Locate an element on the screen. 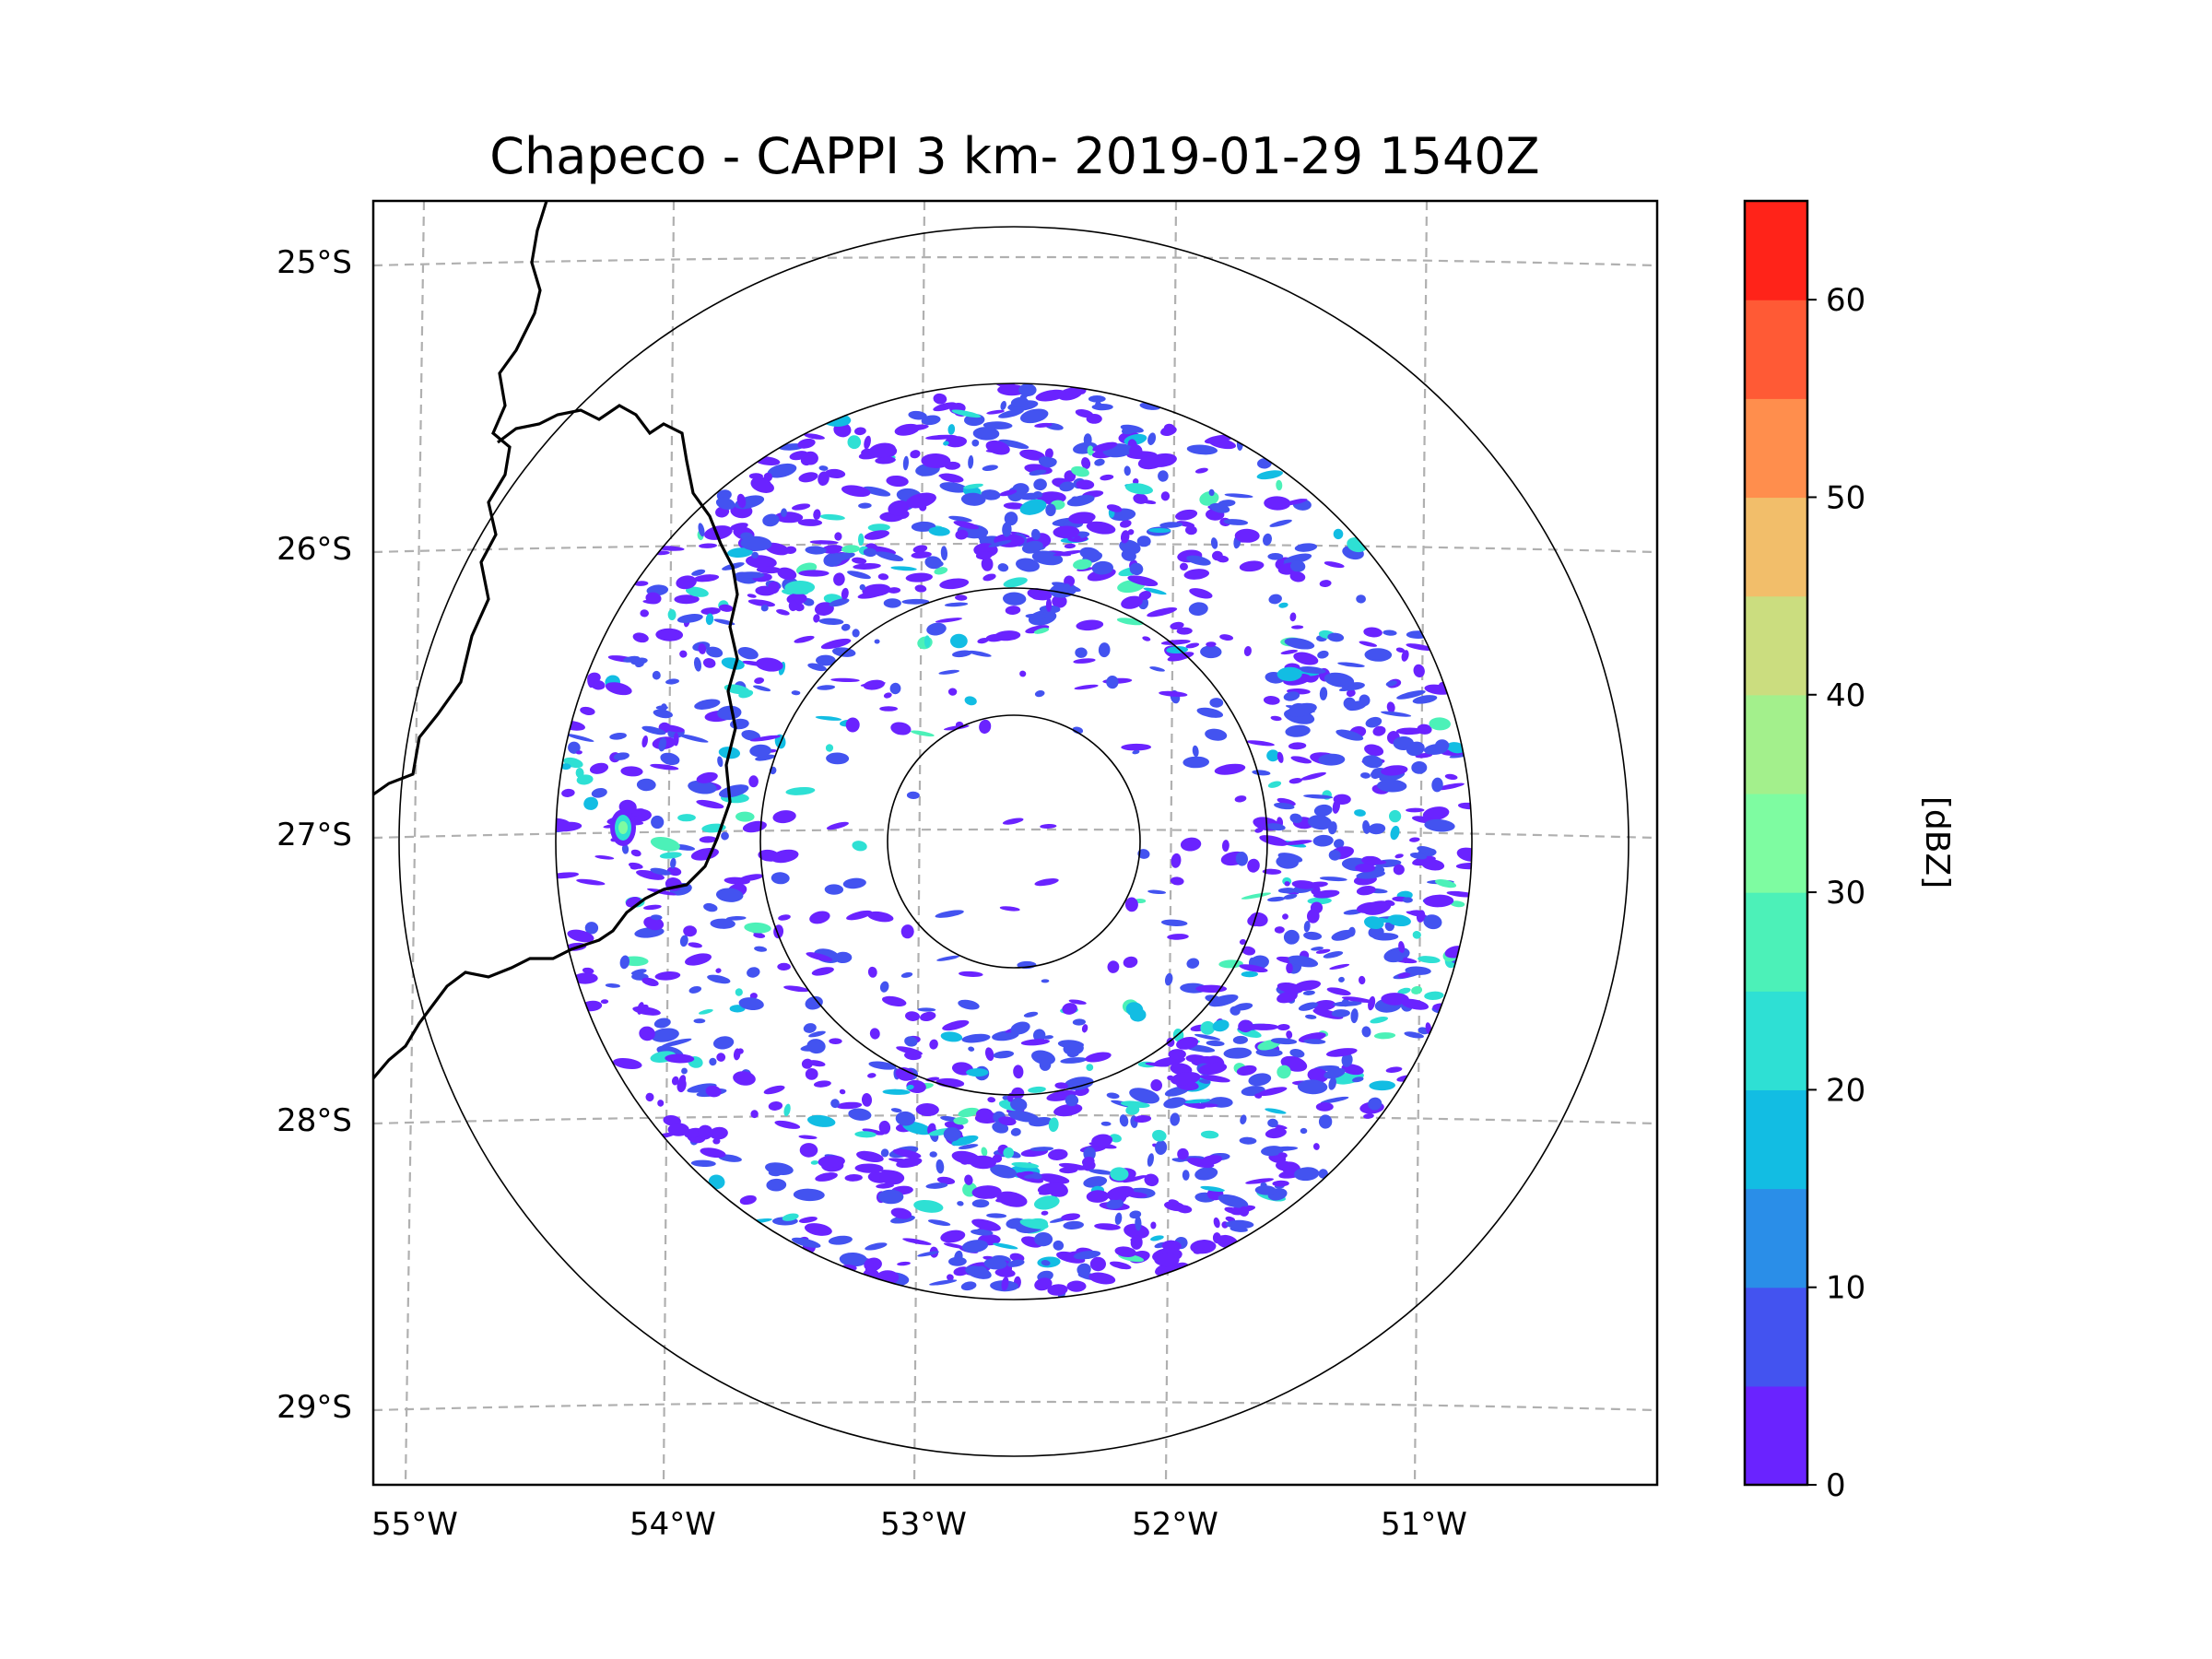 The image size is (2212, 1659). lon-tick-label: 51°W is located at coordinates (1424, 1524).